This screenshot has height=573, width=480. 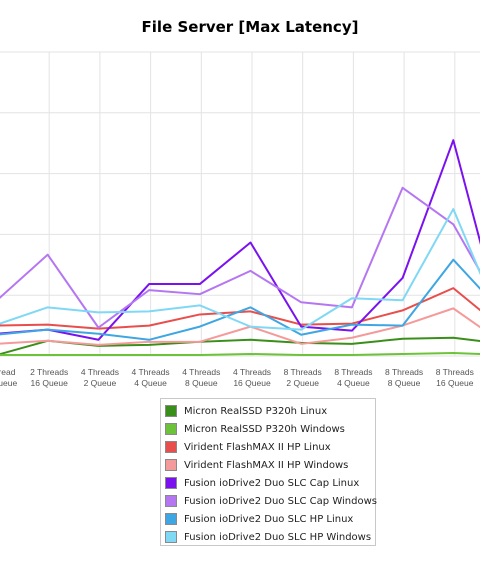 I want to click on x-tick-label: 2 Threads 16 Queue, so click(x=49, y=377).